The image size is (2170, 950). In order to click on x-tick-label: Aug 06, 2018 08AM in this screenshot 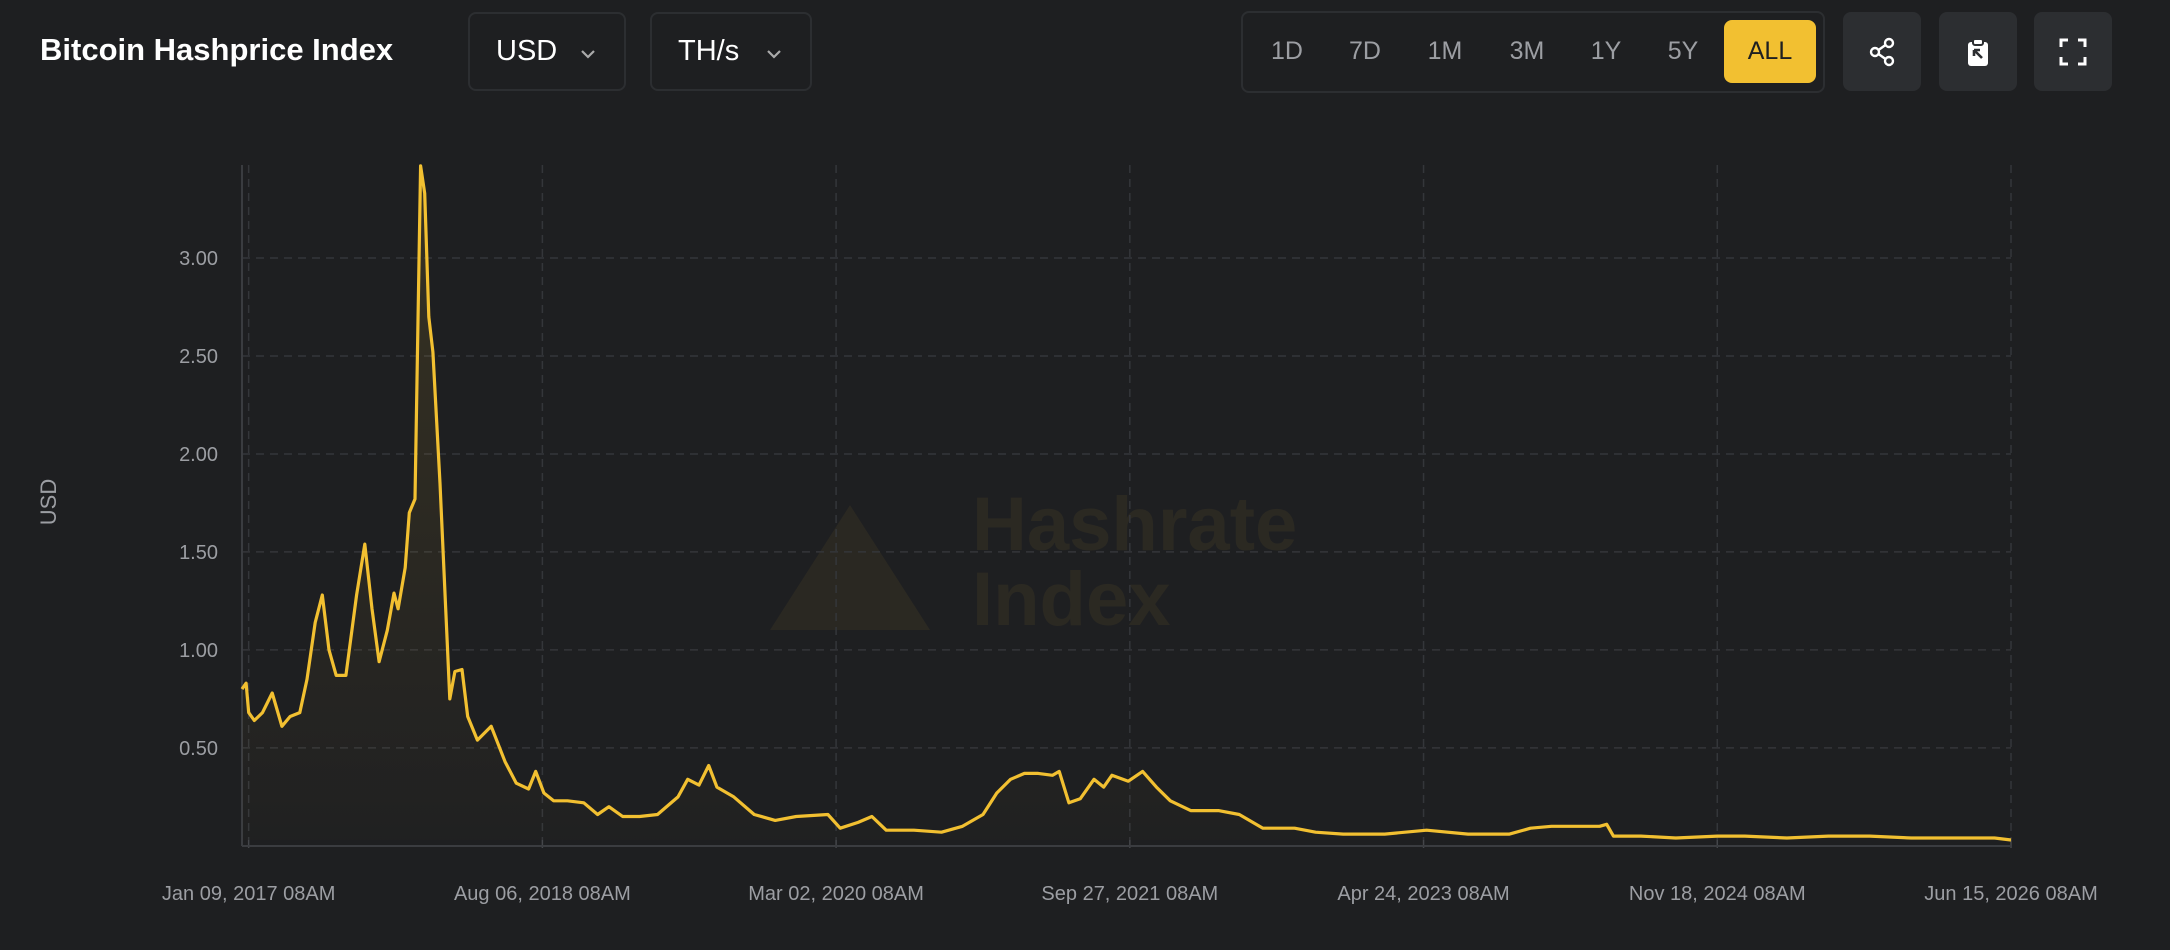, I will do `click(542, 894)`.